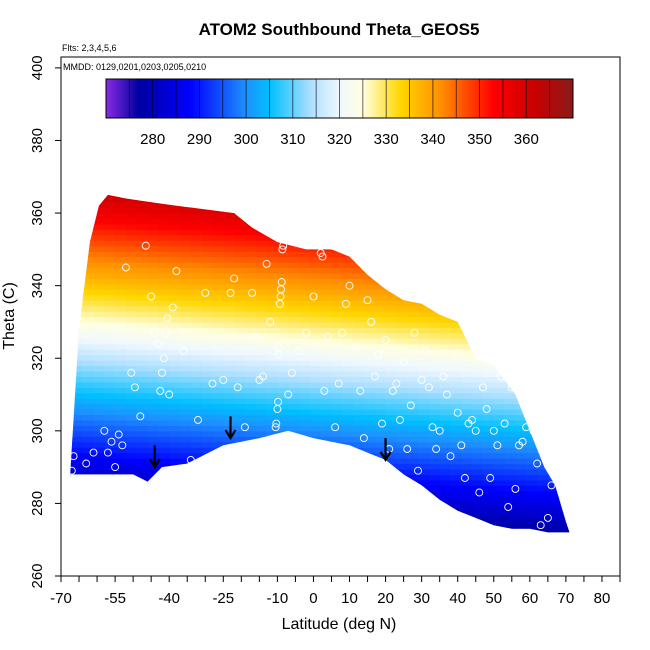 This screenshot has height=650, width=650. I want to click on colorbar-tick-labels: 280 290 300 310 320 330 340 350 360, so click(339, 139).